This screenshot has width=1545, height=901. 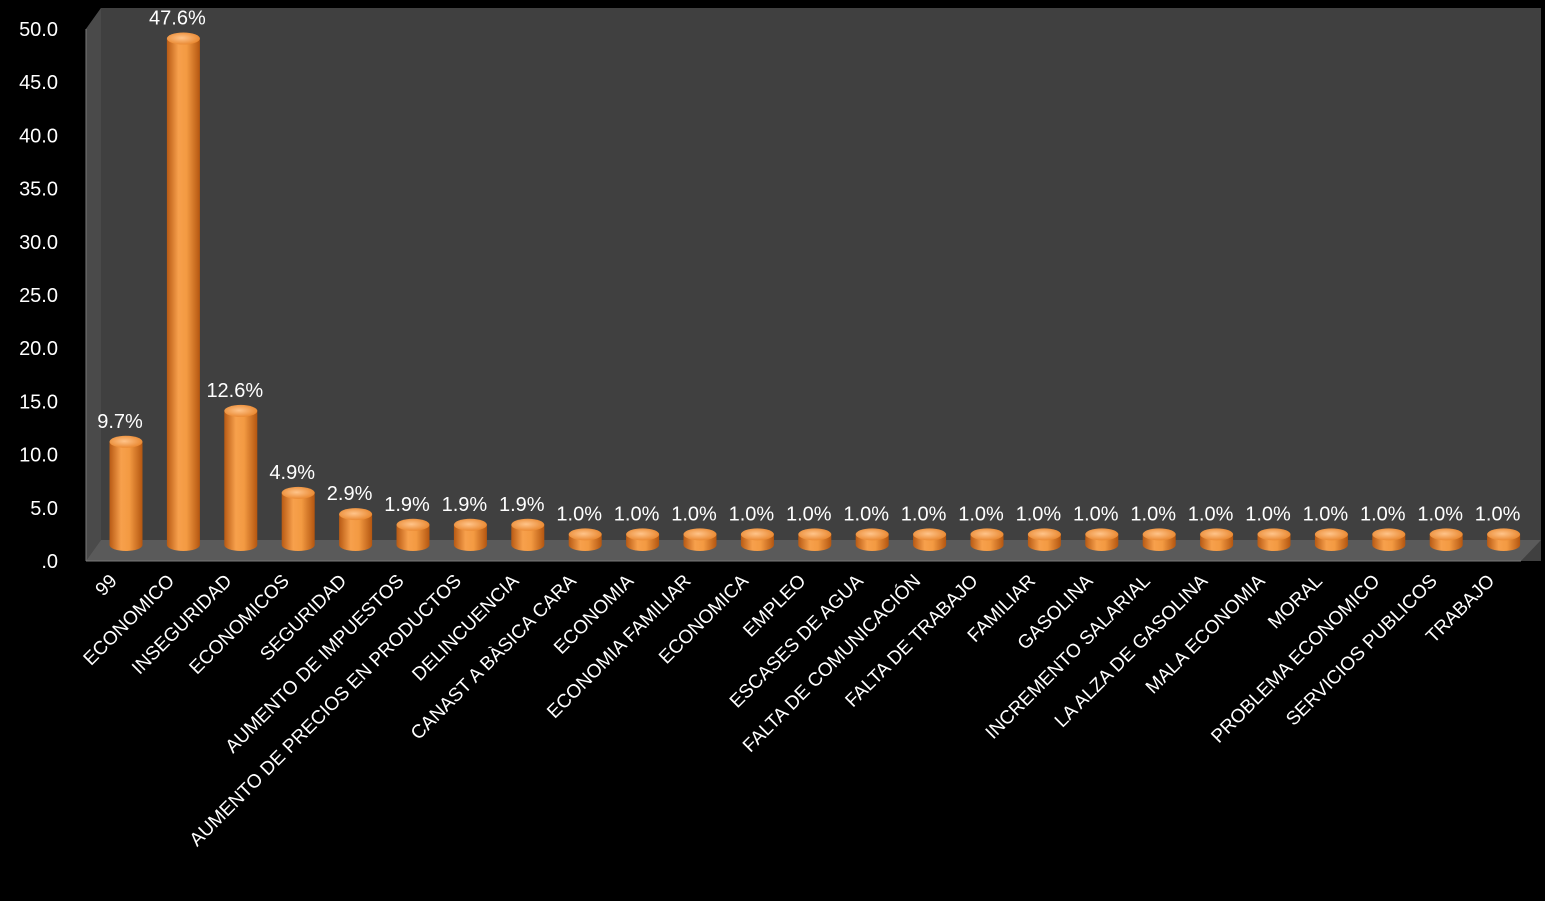 What do you see at coordinates (38, 349) in the screenshot?
I see `y-tick-label: 20.0` at bounding box center [38, 349].